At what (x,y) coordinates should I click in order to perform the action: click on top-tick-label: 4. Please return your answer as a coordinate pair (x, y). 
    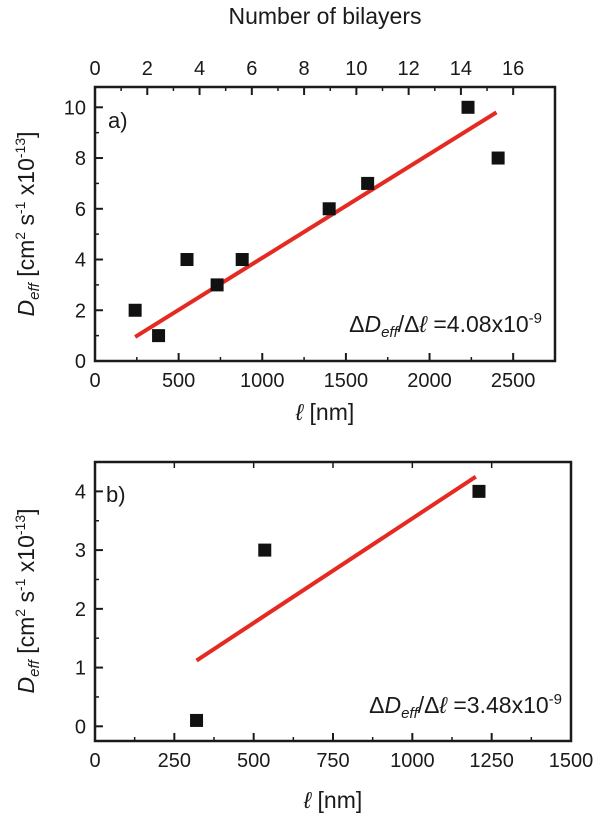
    Looking at the image, I should click on (199, 69).